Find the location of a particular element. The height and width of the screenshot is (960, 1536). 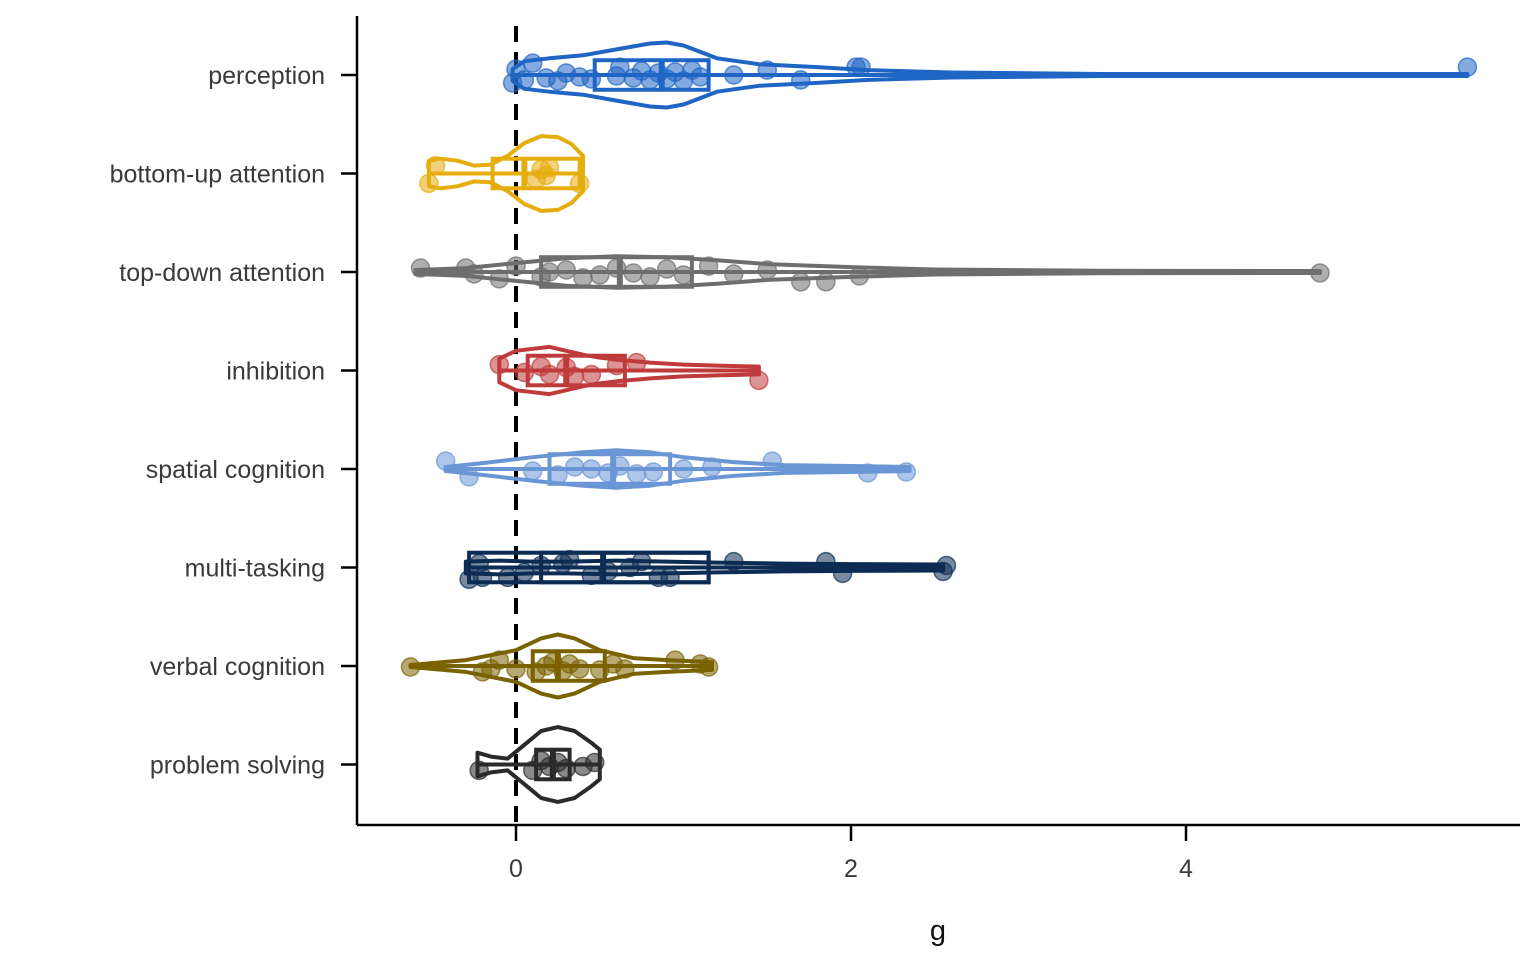

series-inhibition is located at coordinates (629, 370).